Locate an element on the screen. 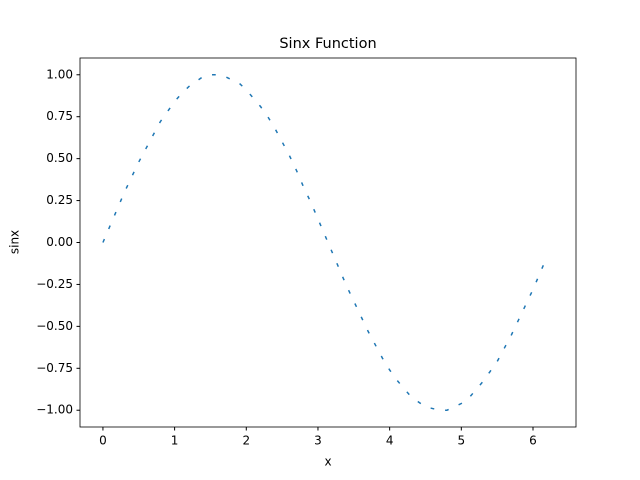 This screenshot has height=480, width=640. y-tick-label: −0.25 is located at coordinates (54, 284).